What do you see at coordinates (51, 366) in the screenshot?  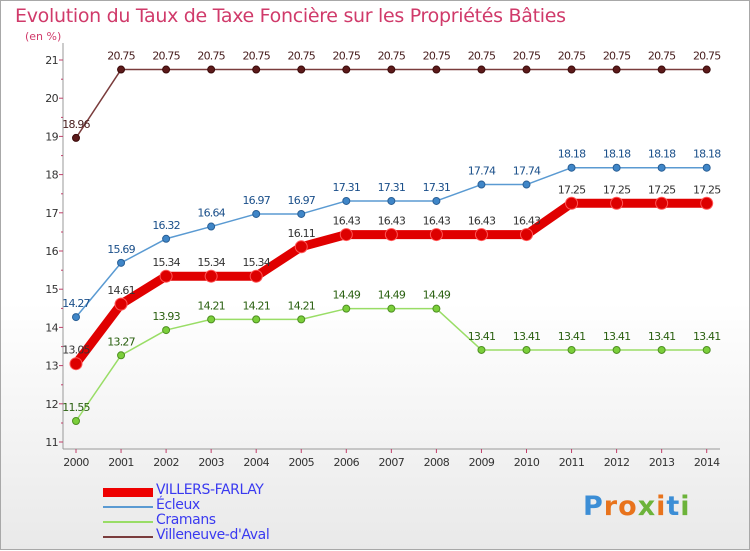 I see `y-tick-label: 13` at bounding box center [51, 366].